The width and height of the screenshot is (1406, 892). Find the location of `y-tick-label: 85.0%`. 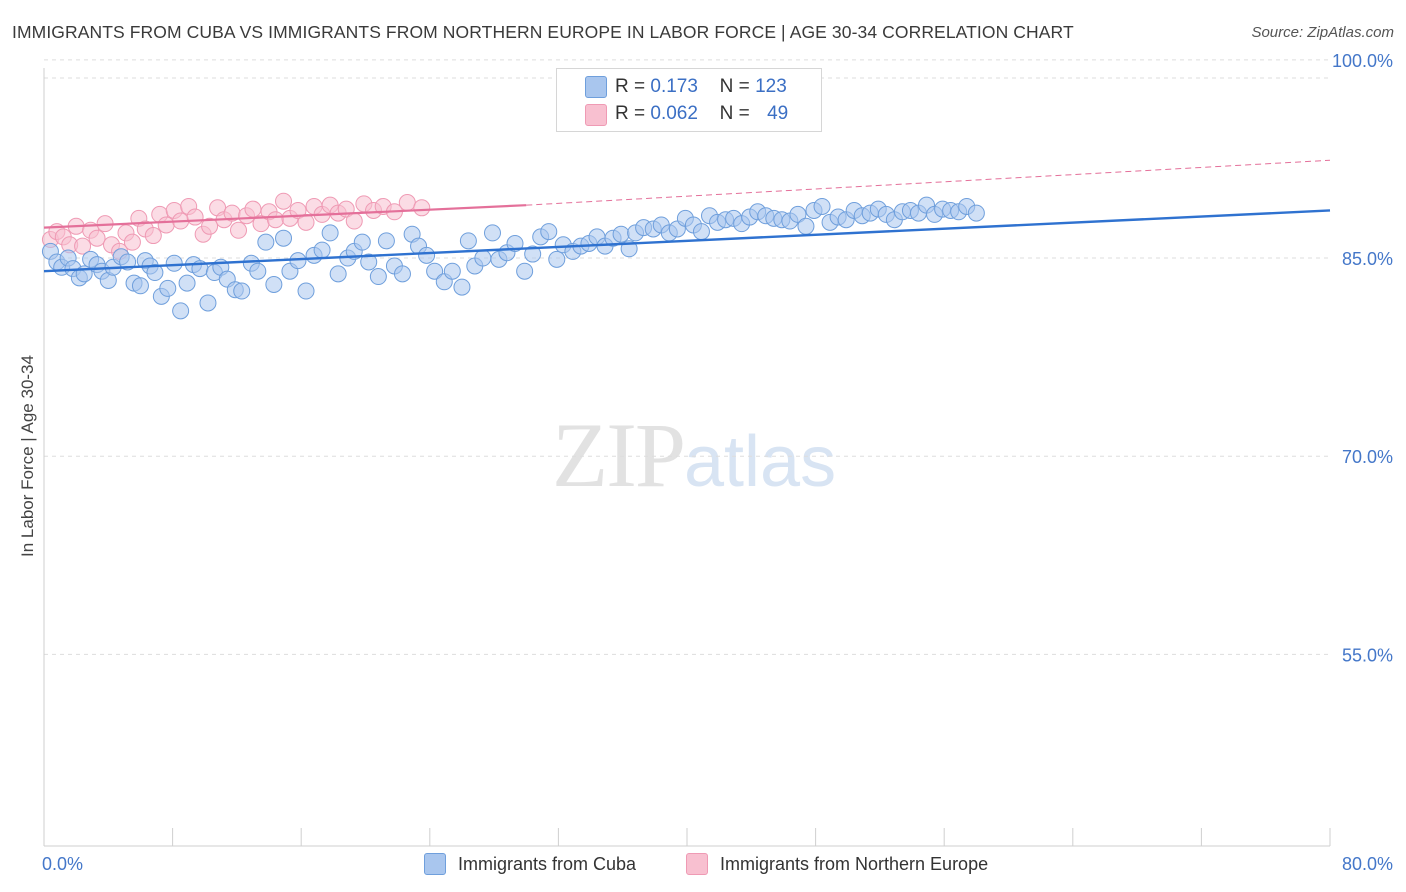

y-tick-label: 85.0% is located at coordinates (1367, 259).